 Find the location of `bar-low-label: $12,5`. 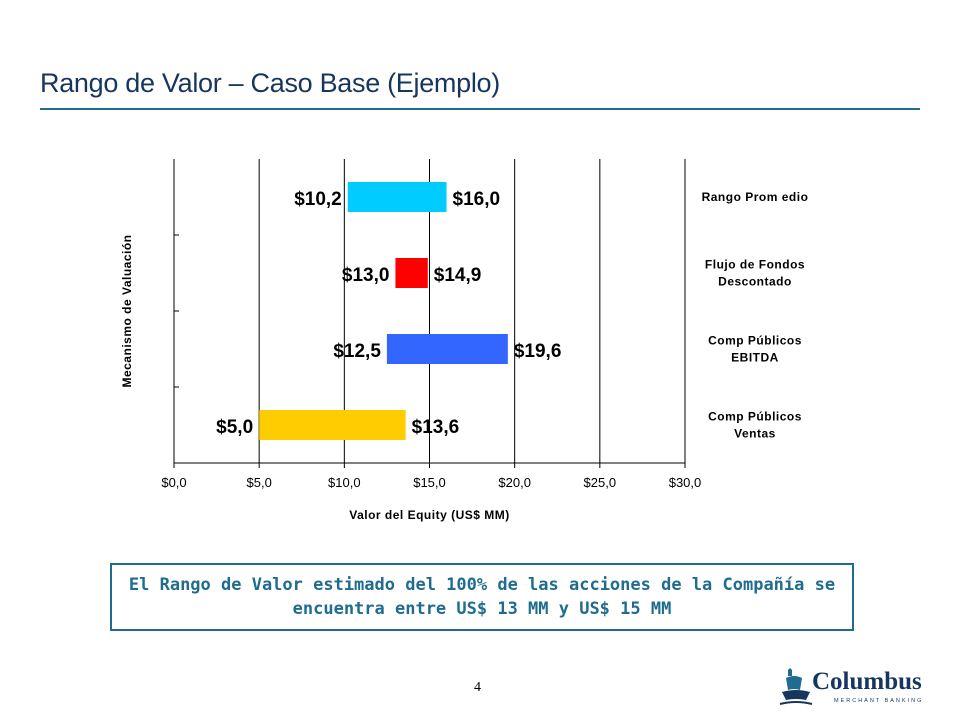

bar-low-label: $12,5 is located at coordinates (357, 351).